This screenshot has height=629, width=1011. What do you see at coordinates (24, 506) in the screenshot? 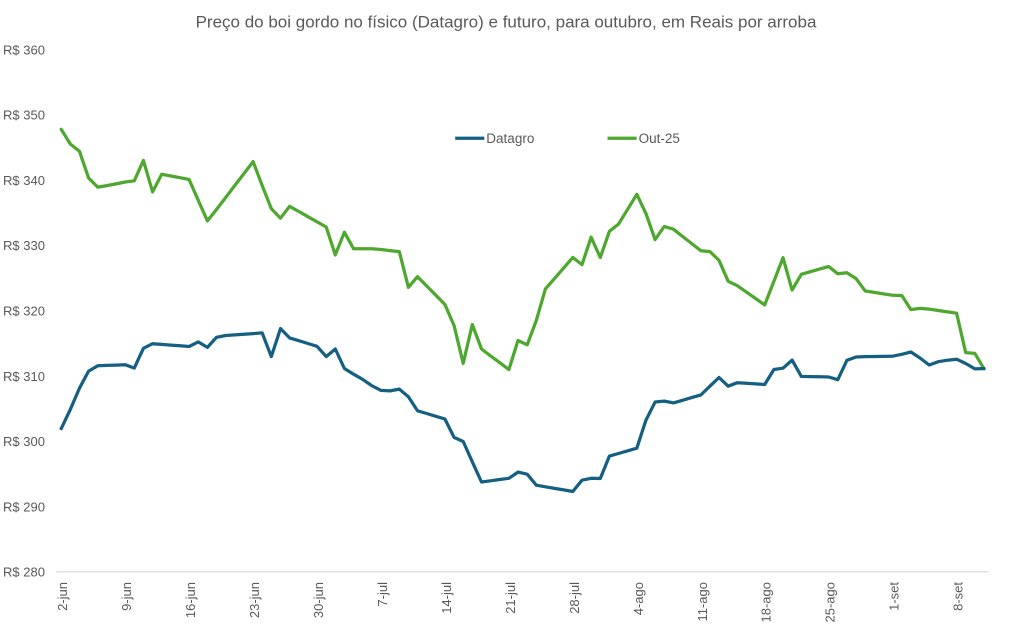
I see `svg-text: R$ 290` at bounding box center [24, 506].